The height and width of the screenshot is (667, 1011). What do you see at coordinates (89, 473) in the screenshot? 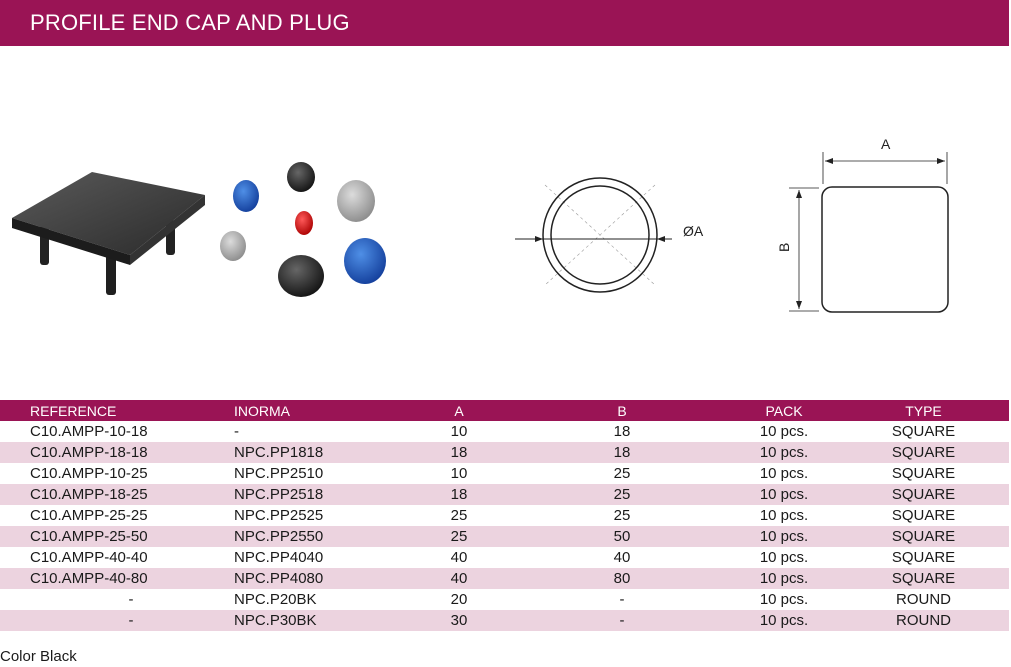
I see `cell-reference: C10.AMPP-10-25` at bounding box center [89, 473].